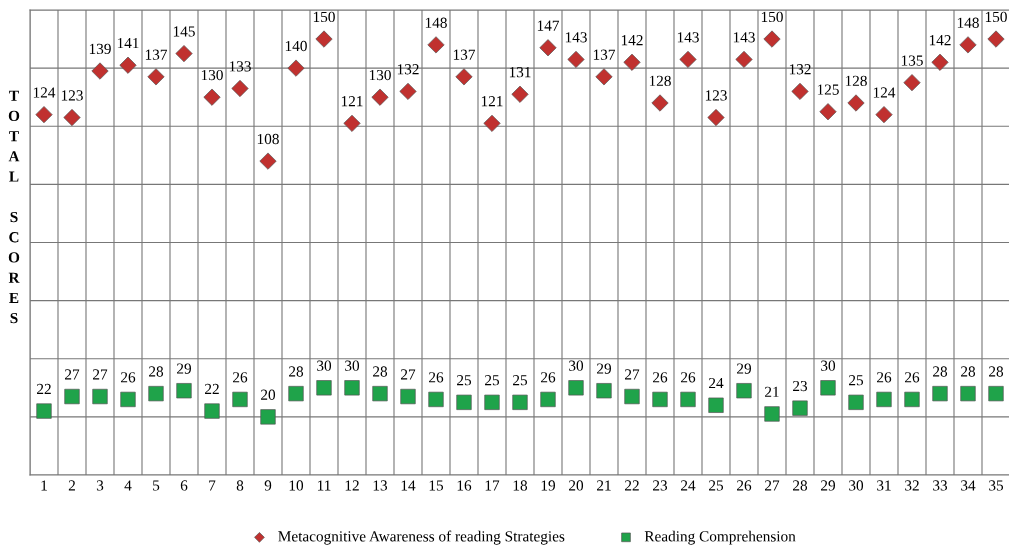 This screenshot has height=548, width=1009. Describe the element at coordinates (71, 485) in the screenshot. I see `x-tick-label: 2` at that location.